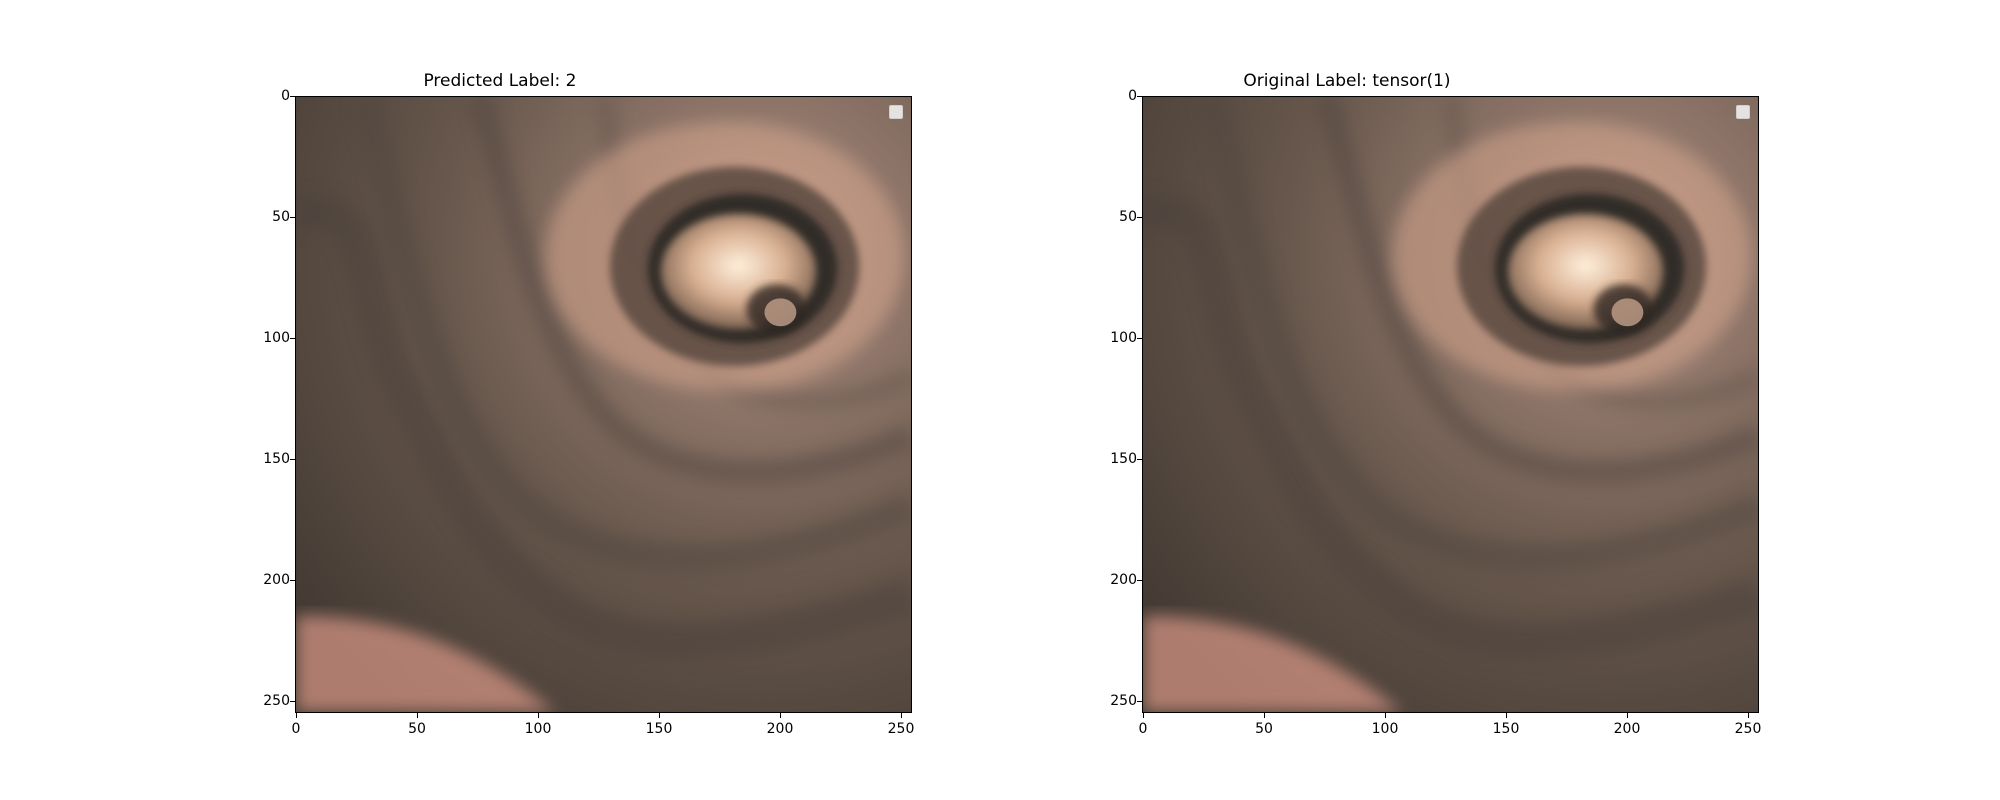  Describe the element at coordinates (1748, 725) in the screenshot. I see `right-x-tick-250: 250` at that location.